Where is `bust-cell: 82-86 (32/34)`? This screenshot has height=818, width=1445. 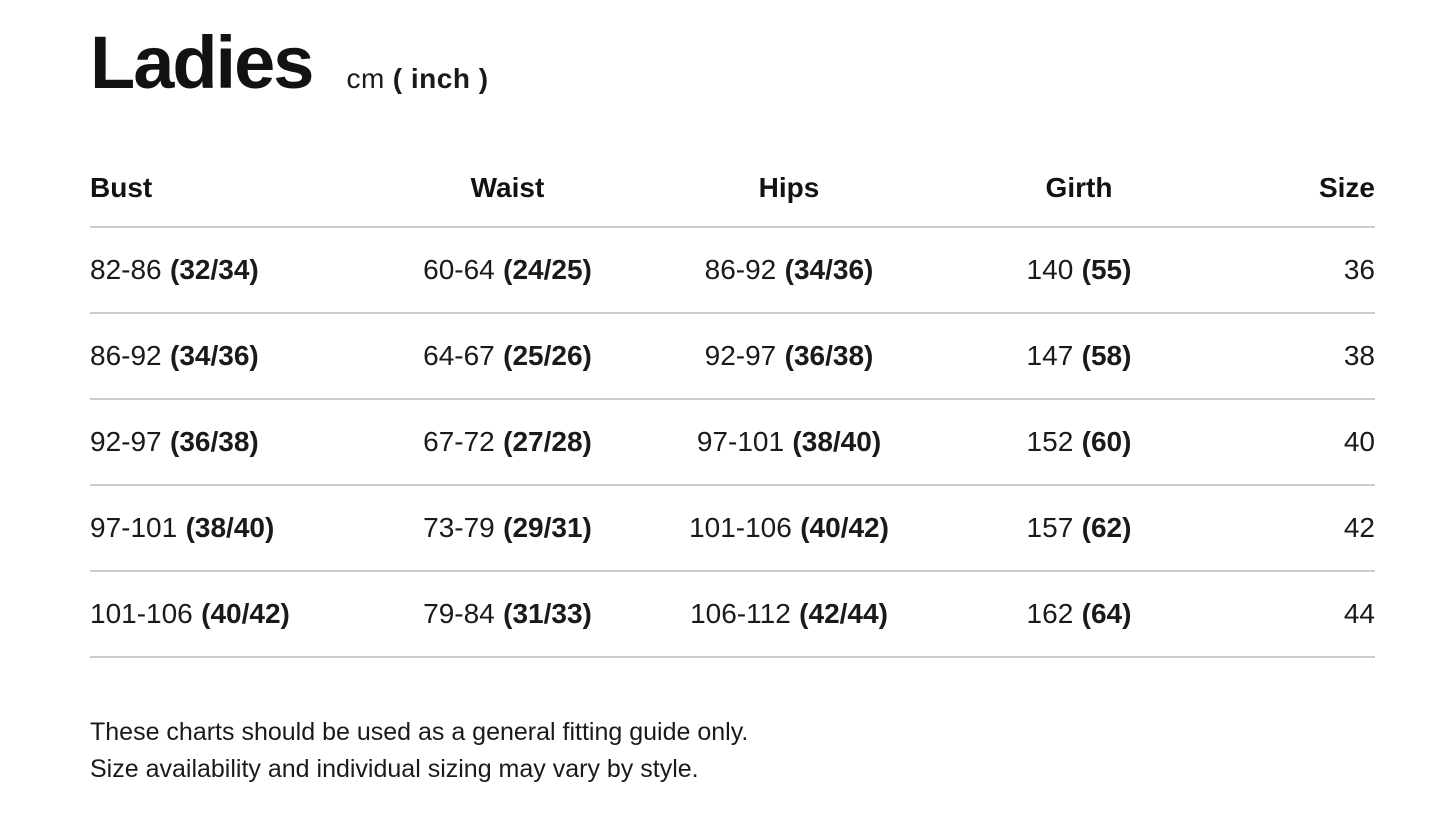 bust-cell: 82-86 (32/34) is located at coordinates (212, 270).